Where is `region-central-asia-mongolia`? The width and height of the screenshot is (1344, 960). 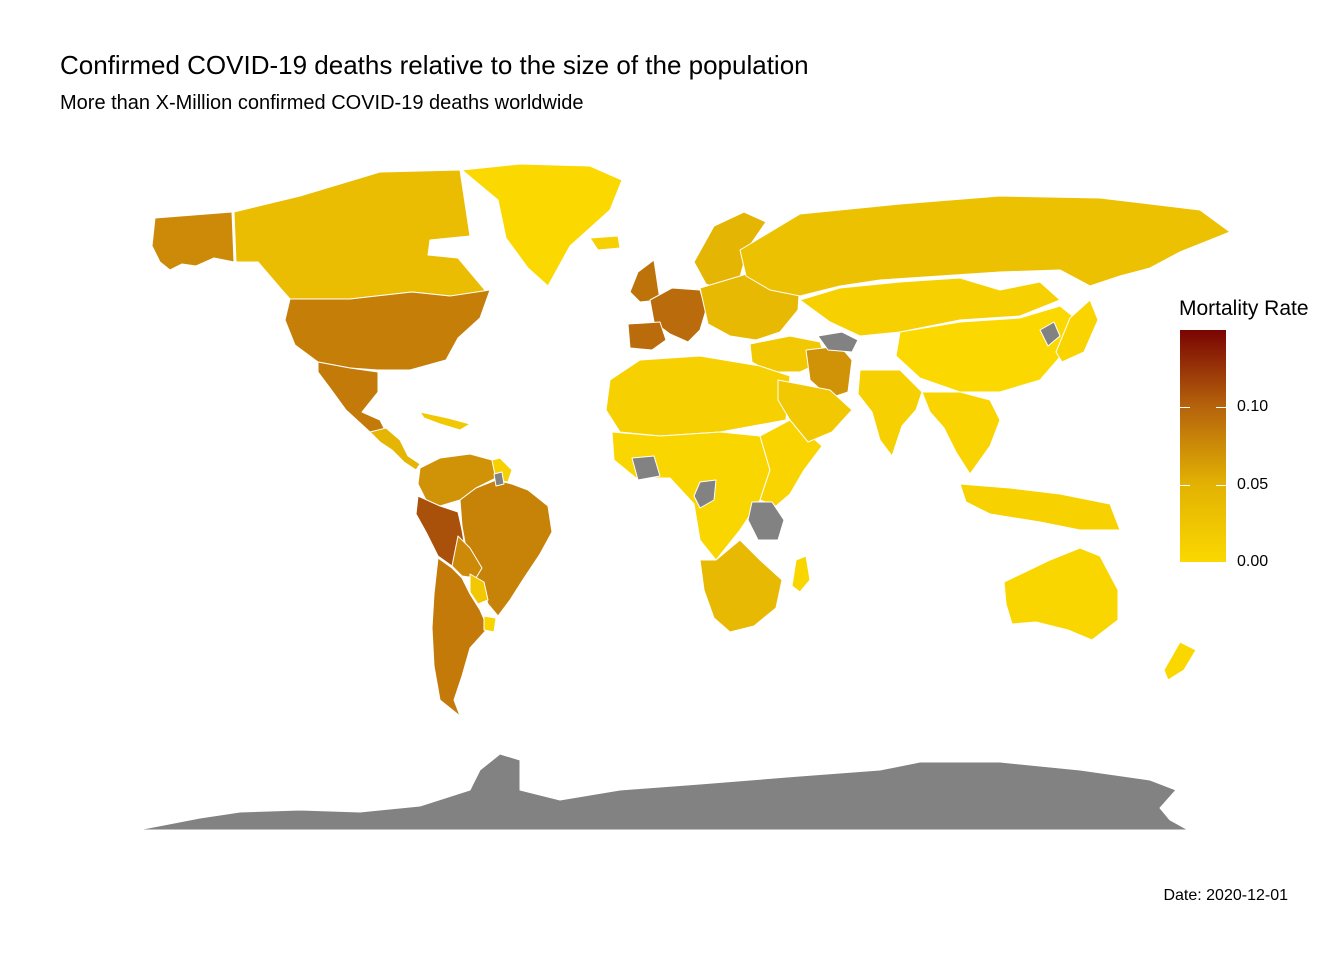
region-central-asia-mongolia is located at coordinates (930, 307).